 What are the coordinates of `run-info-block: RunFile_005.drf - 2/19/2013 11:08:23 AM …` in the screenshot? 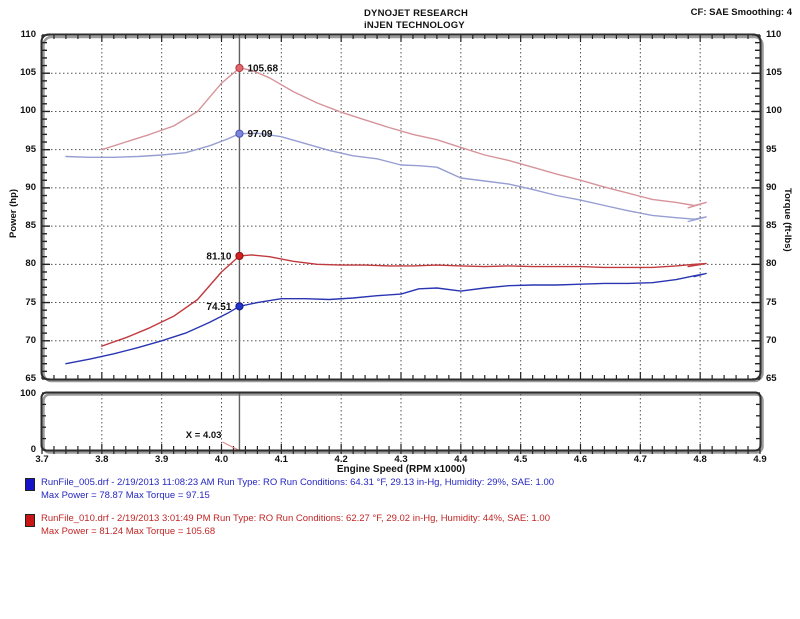 It's located at (289, 513).